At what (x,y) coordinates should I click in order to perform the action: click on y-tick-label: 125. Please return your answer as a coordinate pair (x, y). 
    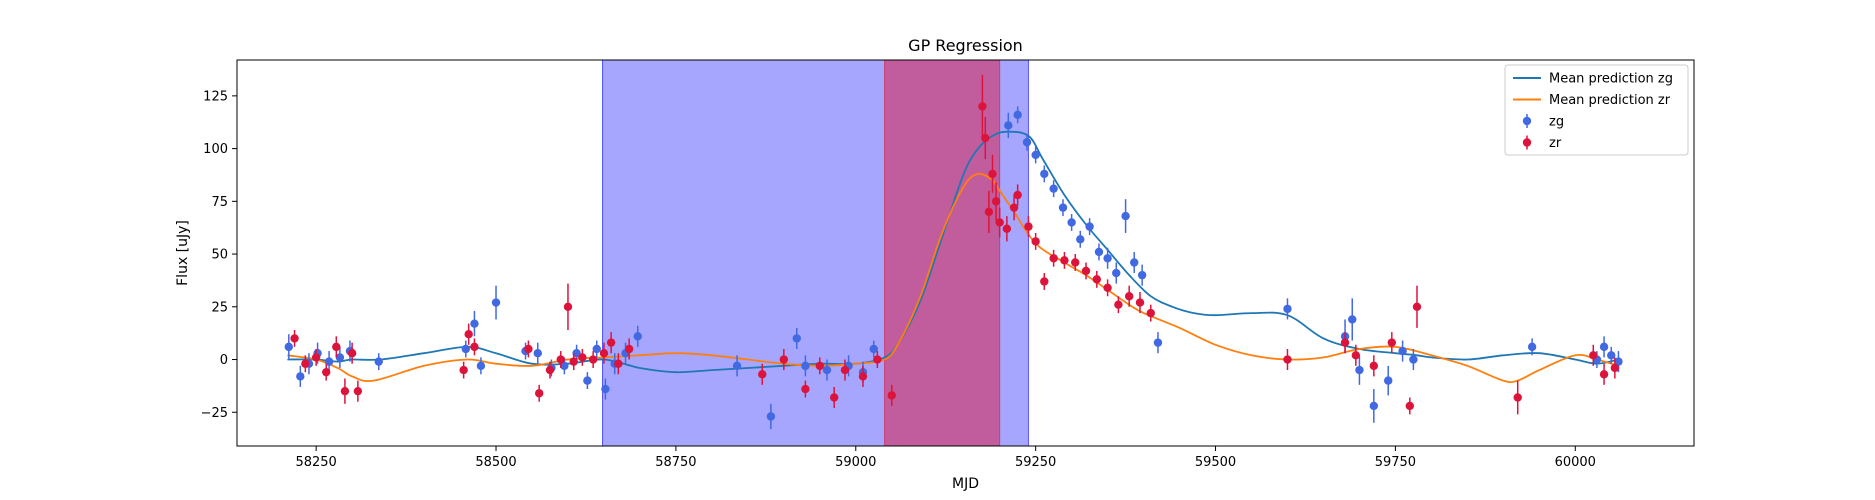
    Looking at the image, I should click on (215, 96).